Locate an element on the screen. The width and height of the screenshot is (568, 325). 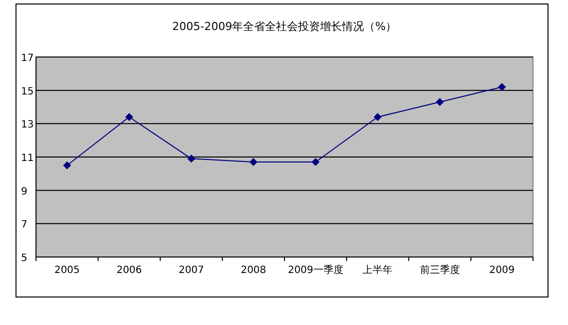
ytick: 5 is located at coordinates (24, 258).